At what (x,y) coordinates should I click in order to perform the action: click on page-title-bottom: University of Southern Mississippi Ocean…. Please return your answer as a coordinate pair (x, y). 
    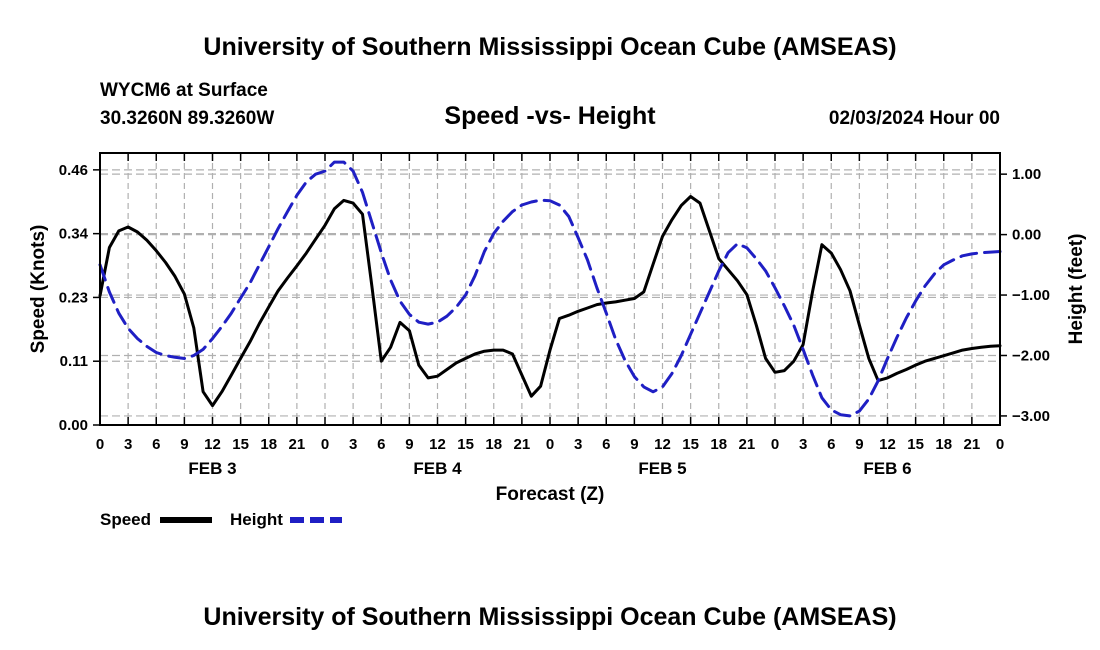
    Looking at the image, I should click on (549, 617).